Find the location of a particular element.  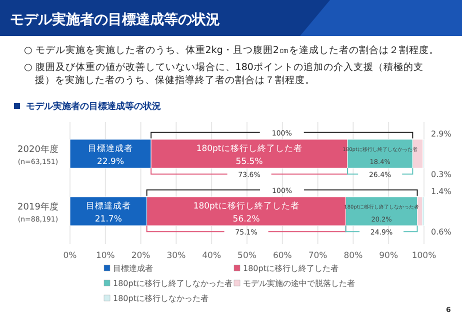

text: ○ モデル実施を実施した者のうち、体重2kg・且つ腹囲2㎝を達成した者の割合は２割程度。 is located at coordinates (231, 50).